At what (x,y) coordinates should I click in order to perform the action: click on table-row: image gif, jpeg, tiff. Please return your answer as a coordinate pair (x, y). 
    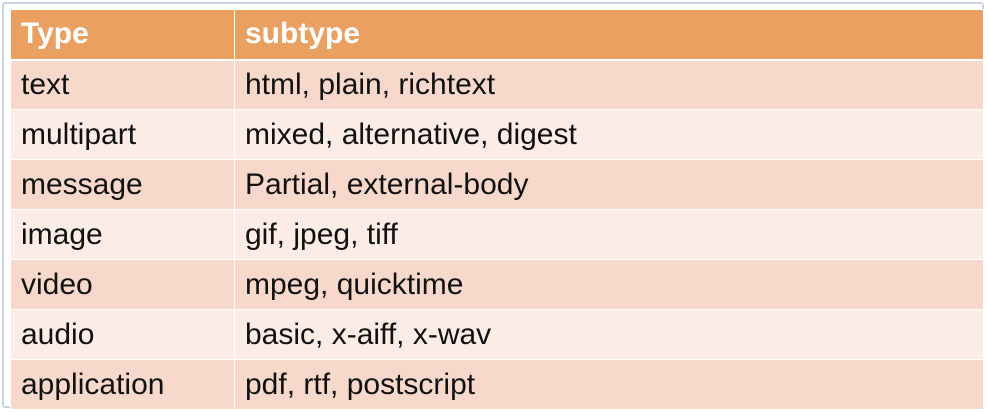
    Looking at the image, I should click on (497, 234).